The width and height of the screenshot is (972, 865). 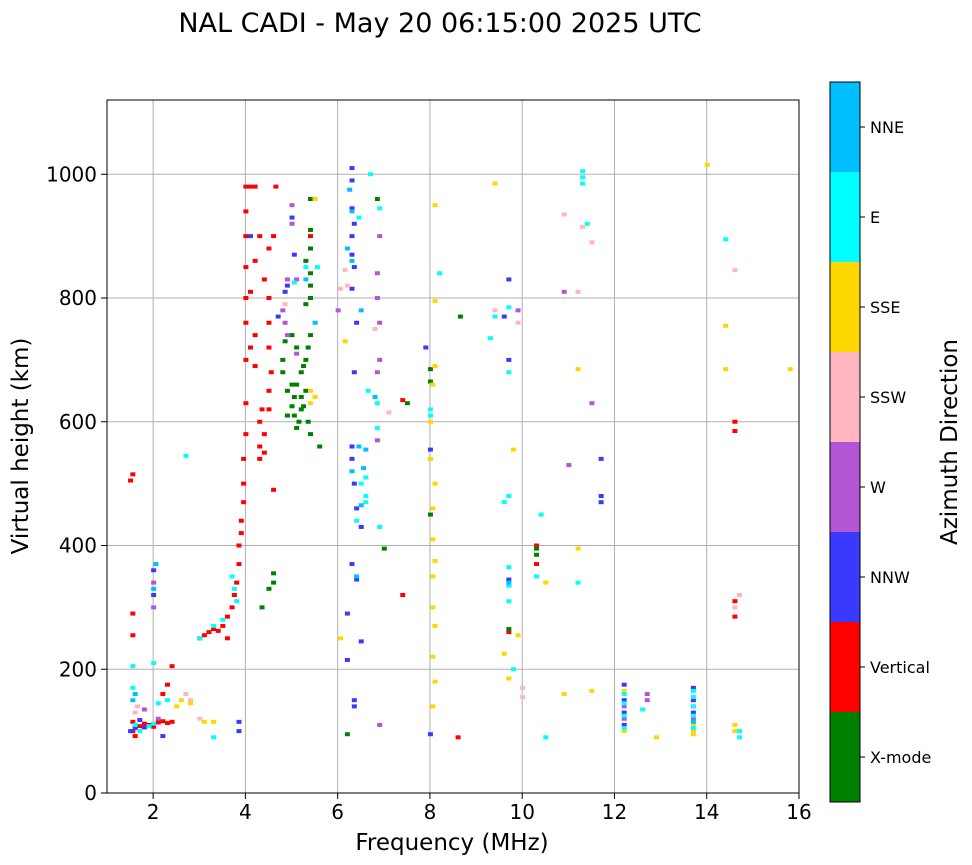 I want to click on colorbar-tick-label: NNE, so click(x=887, y=127).